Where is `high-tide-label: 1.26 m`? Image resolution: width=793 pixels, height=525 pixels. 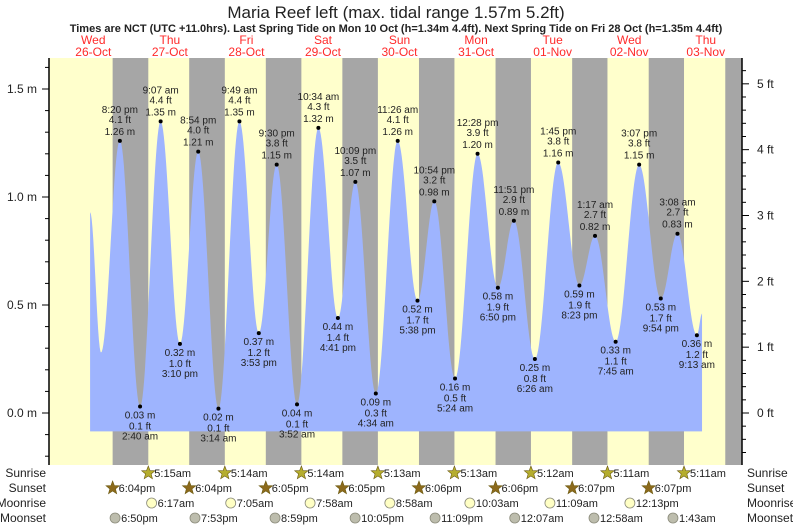 high-tide-label: 1.26 m is located at coordinates (120, 132).